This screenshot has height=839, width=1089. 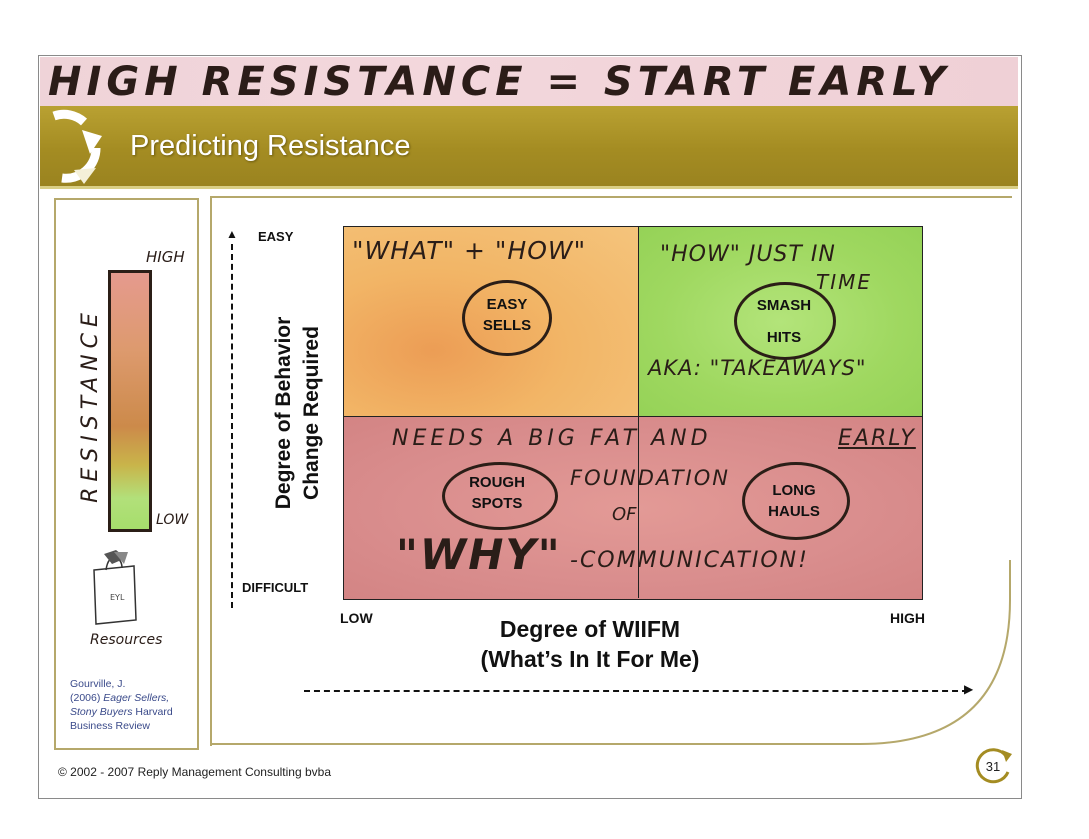 What do you see at coordinates (232, 426) in the screenshot?
I see `y-axis-dashed-line` at bounding box center [232, 426].